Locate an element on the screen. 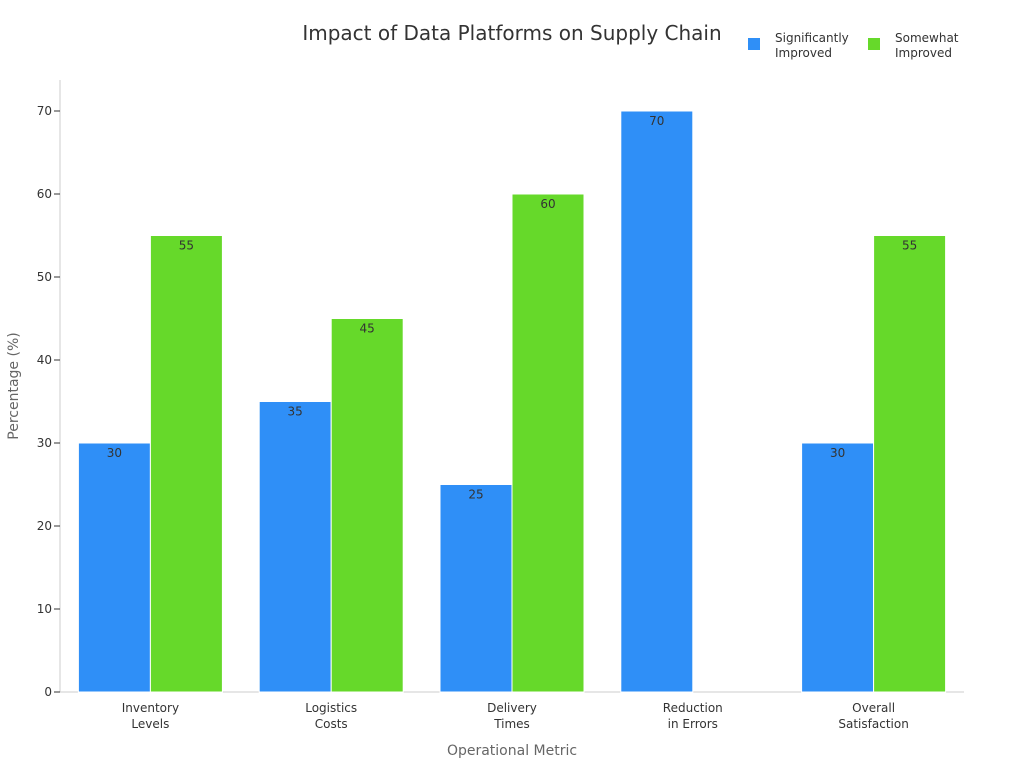  legend-label: Somewhat Improved is located at coordinates (927, 45).